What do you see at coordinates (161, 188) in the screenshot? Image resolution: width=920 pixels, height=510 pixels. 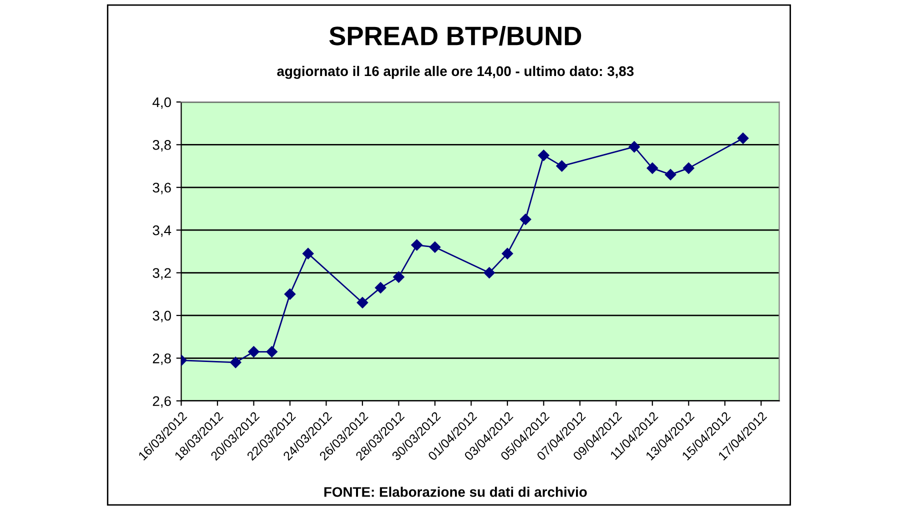 I see `y-tick-label: 3,6` at bounding box center [161, 188].